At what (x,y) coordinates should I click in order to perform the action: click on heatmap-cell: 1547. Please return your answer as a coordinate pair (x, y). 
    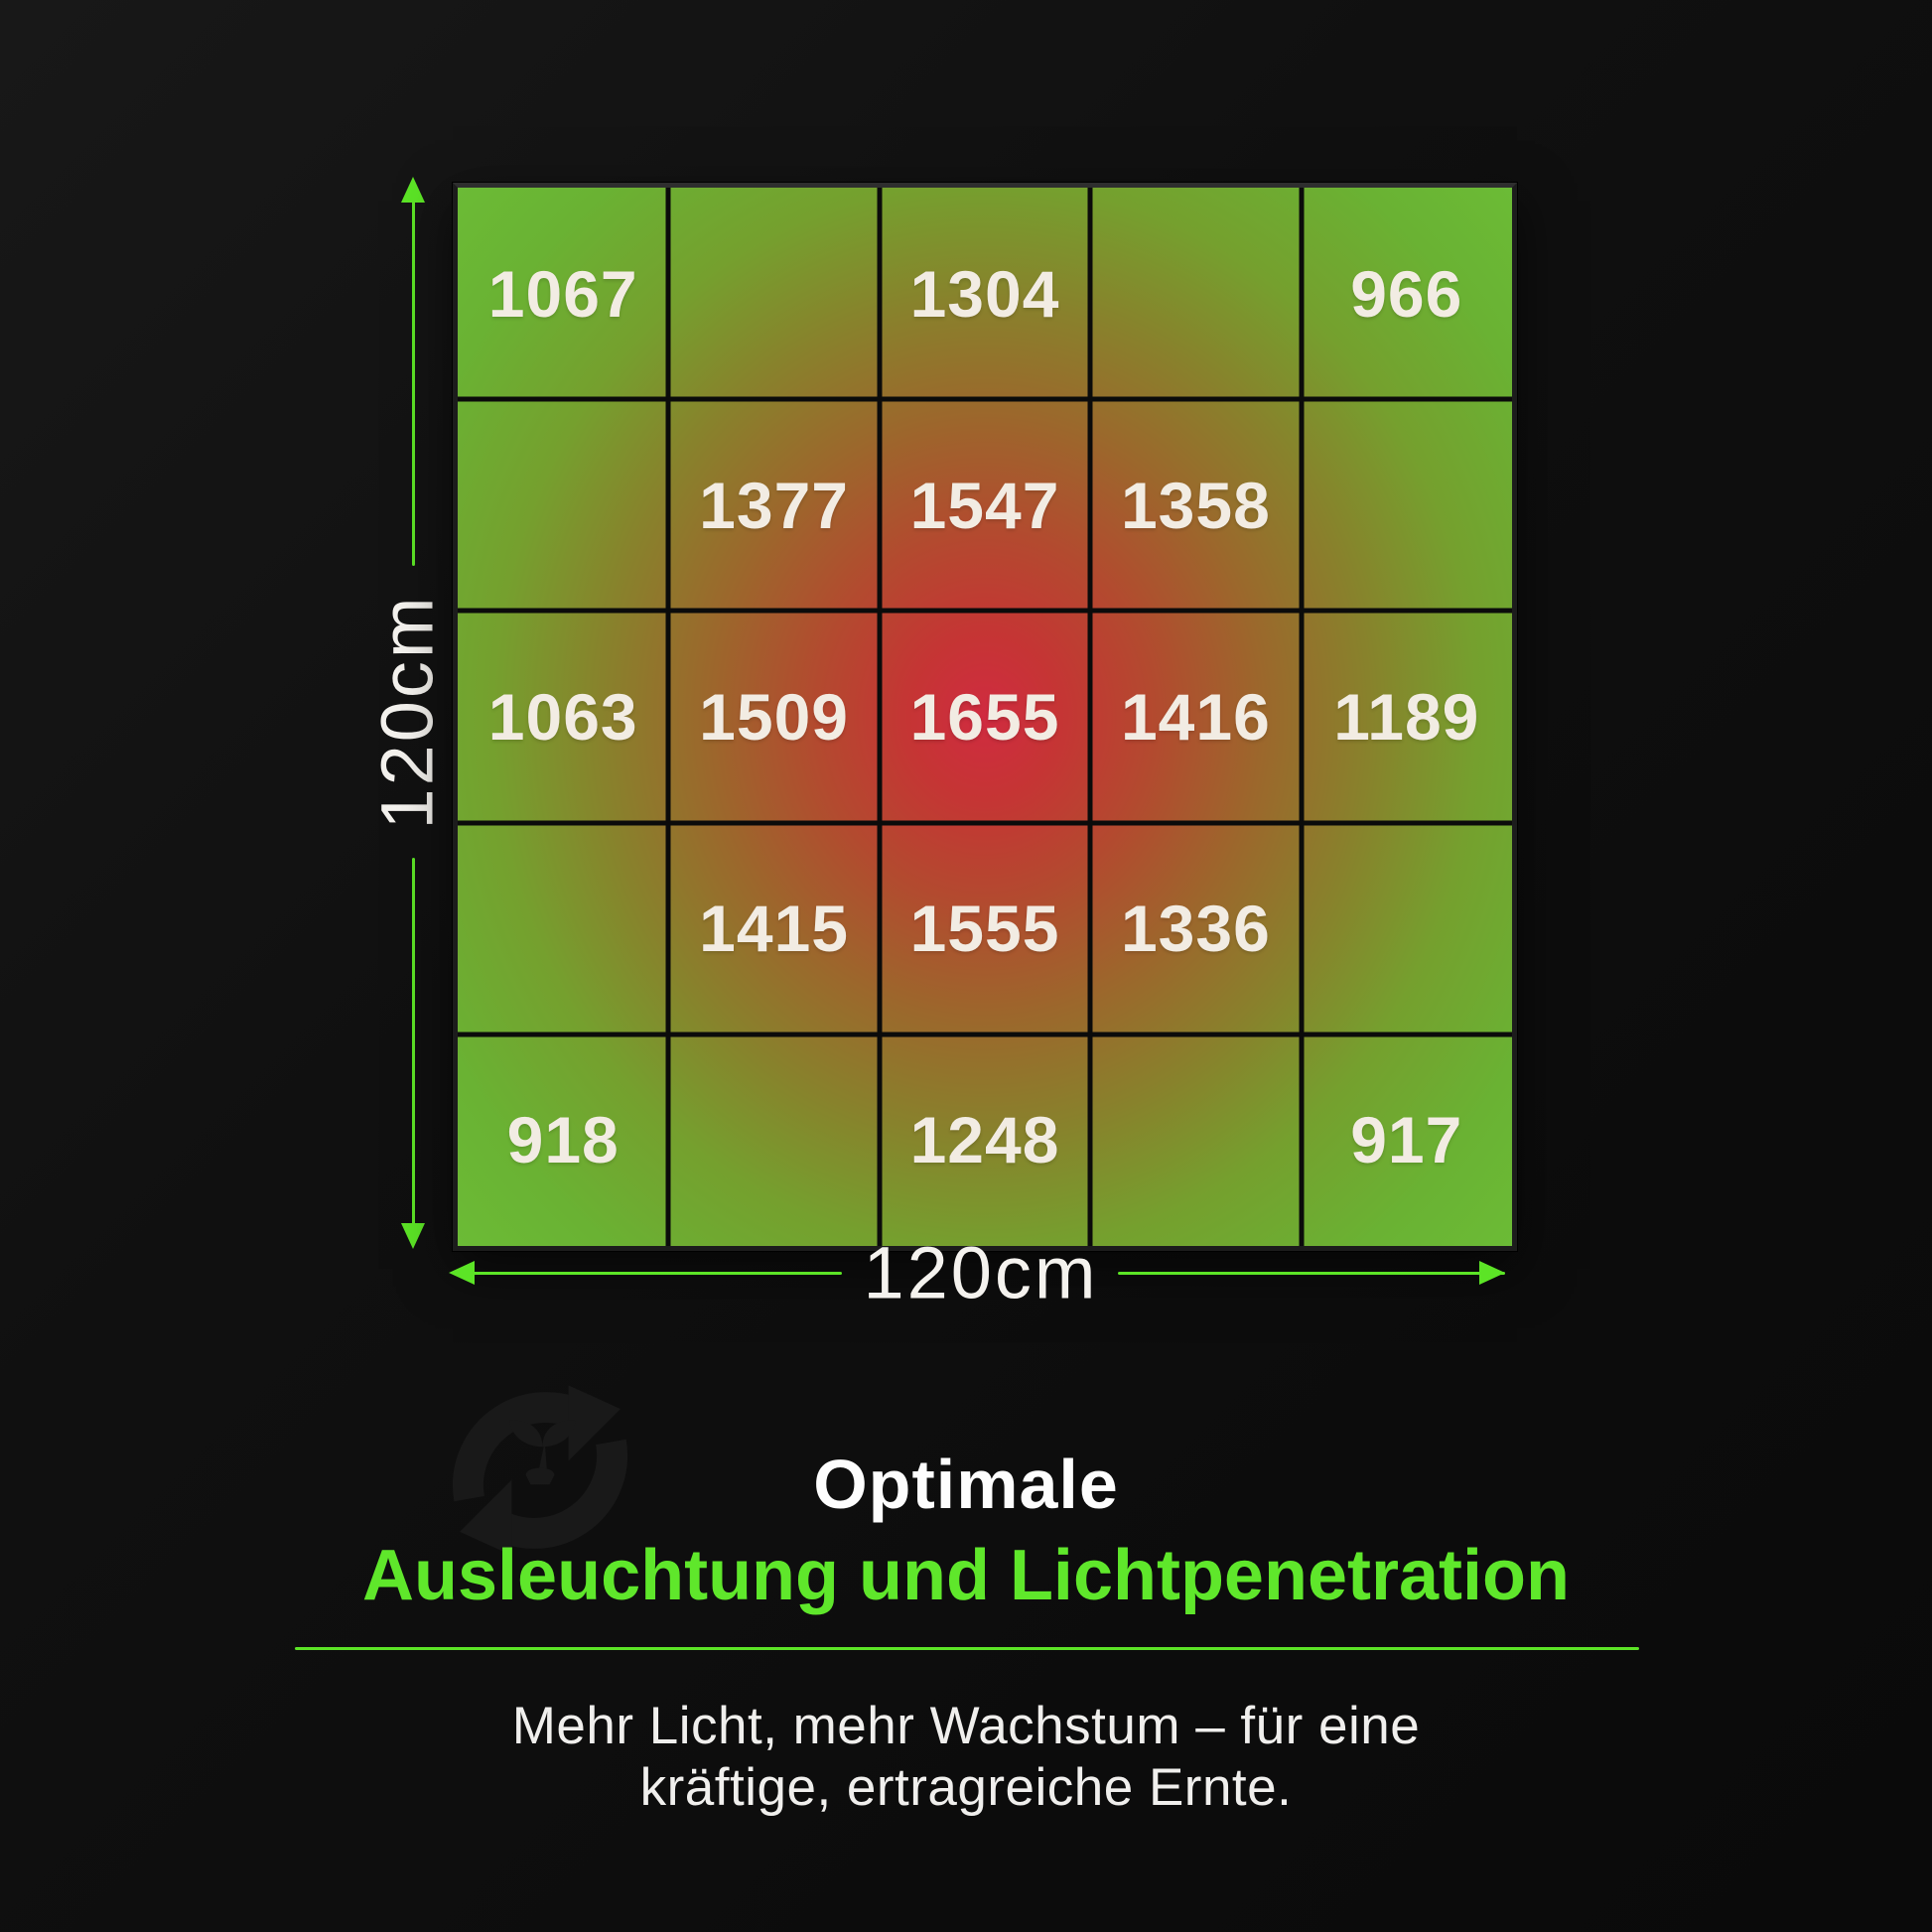
    Looking at the image, I should click on (984, 505).